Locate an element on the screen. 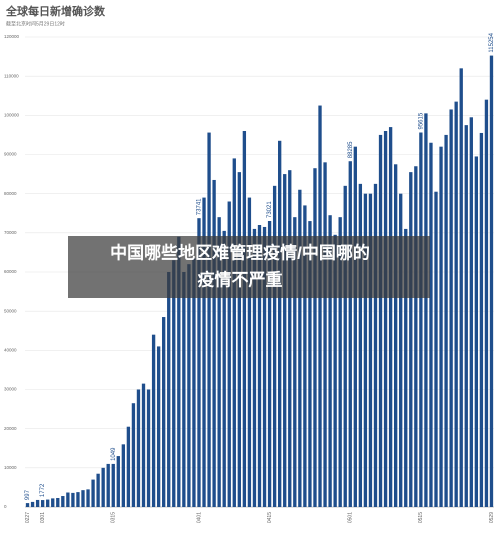  y-tick-label: 110000 is located at coordinates (11, 75).